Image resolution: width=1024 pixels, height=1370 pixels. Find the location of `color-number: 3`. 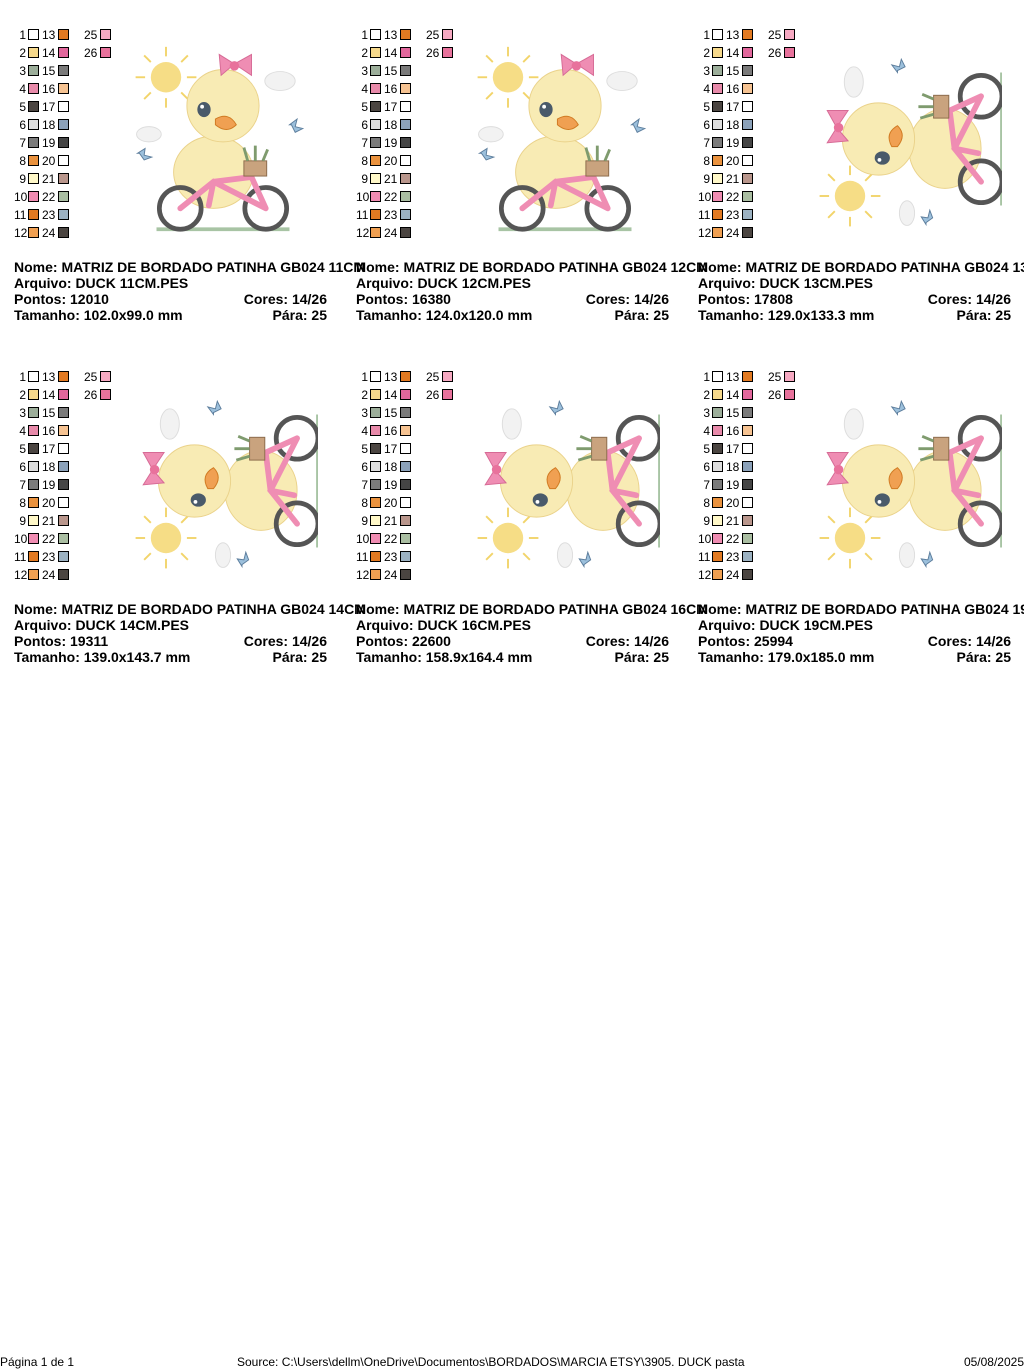

color-number: 3 is located at coordinates (706, 71).